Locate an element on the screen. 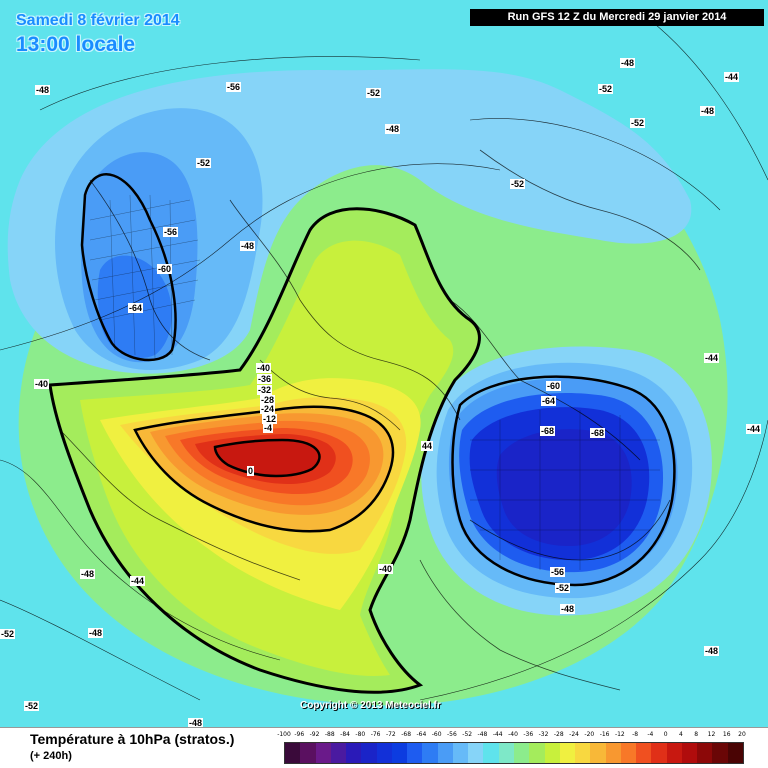 This screenshot has height=768, width=768. legend-tick-label: -12 is located at coordinates (619, 734).